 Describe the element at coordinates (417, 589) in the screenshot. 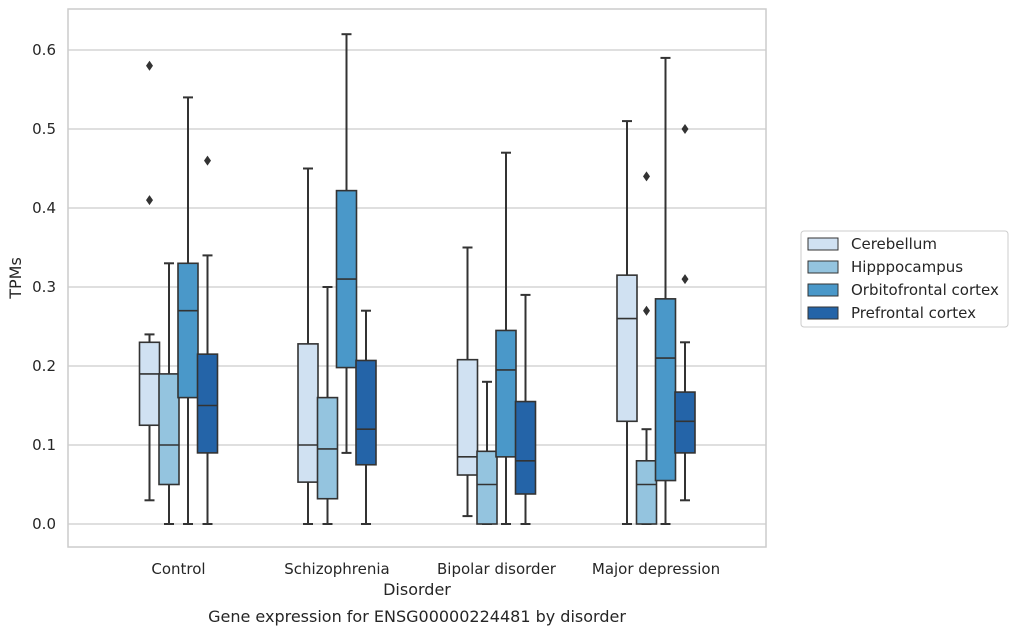

I see `x-axis-label: Disorder` at that location.